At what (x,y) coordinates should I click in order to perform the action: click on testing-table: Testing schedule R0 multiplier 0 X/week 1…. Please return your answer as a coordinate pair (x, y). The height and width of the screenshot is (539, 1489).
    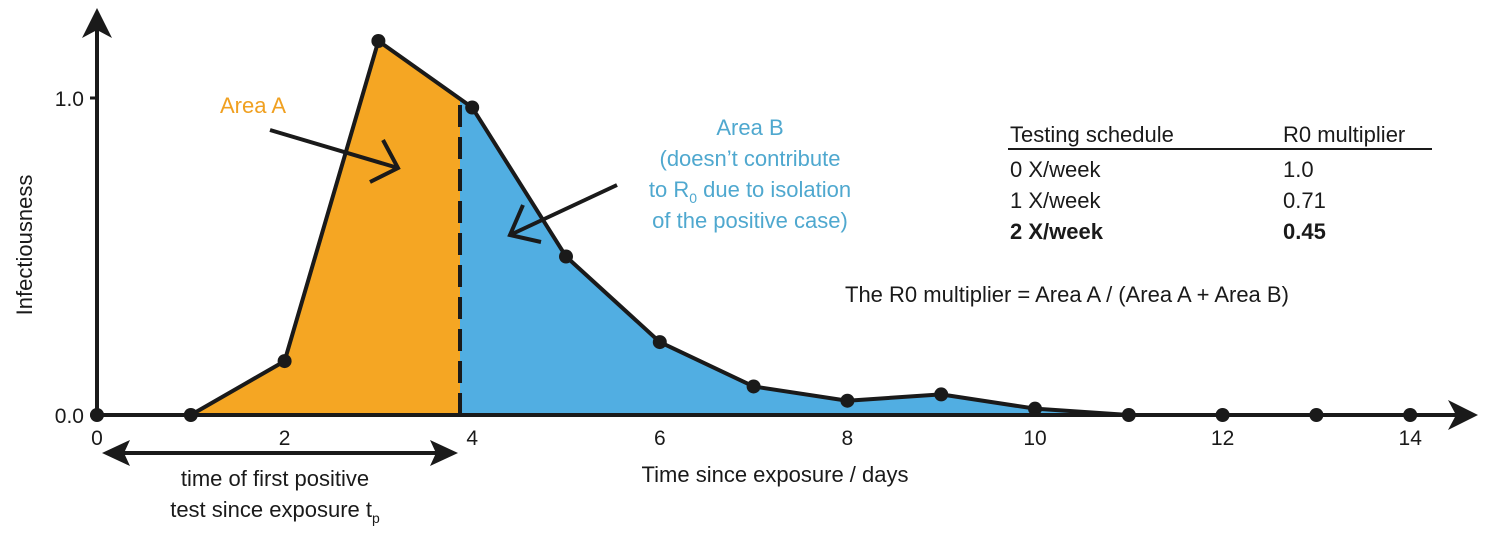
    Looking at the image, I should click on (1220, 183).